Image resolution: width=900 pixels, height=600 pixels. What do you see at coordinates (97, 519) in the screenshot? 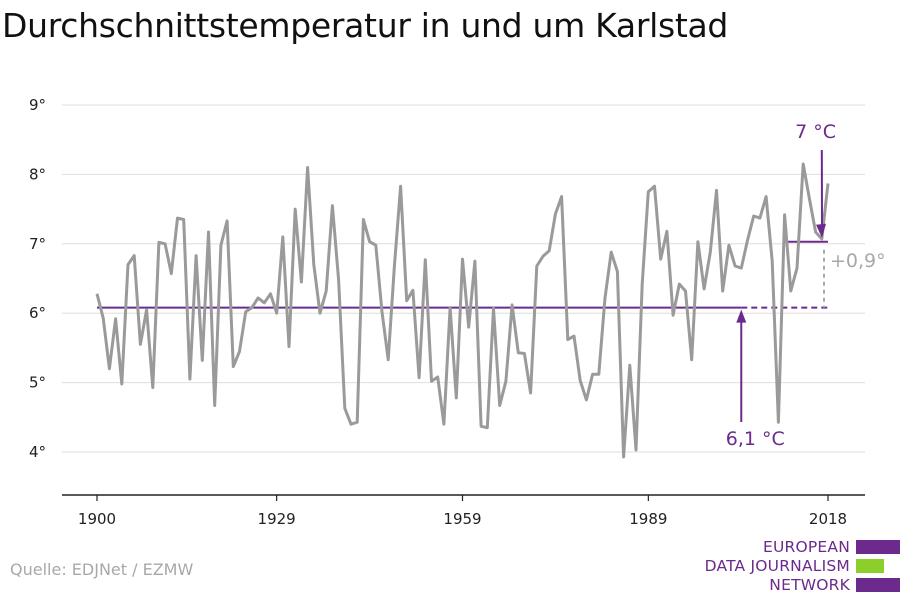
I see `x-tick-label: 1900` at bounding box center [97, 519].